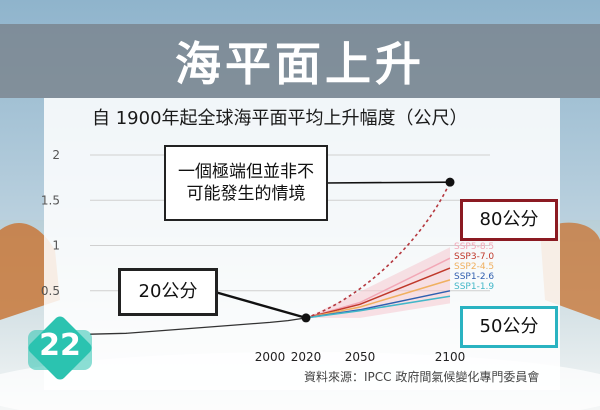  I want to click on banner-title: 海平面上升, so click(300, 64).